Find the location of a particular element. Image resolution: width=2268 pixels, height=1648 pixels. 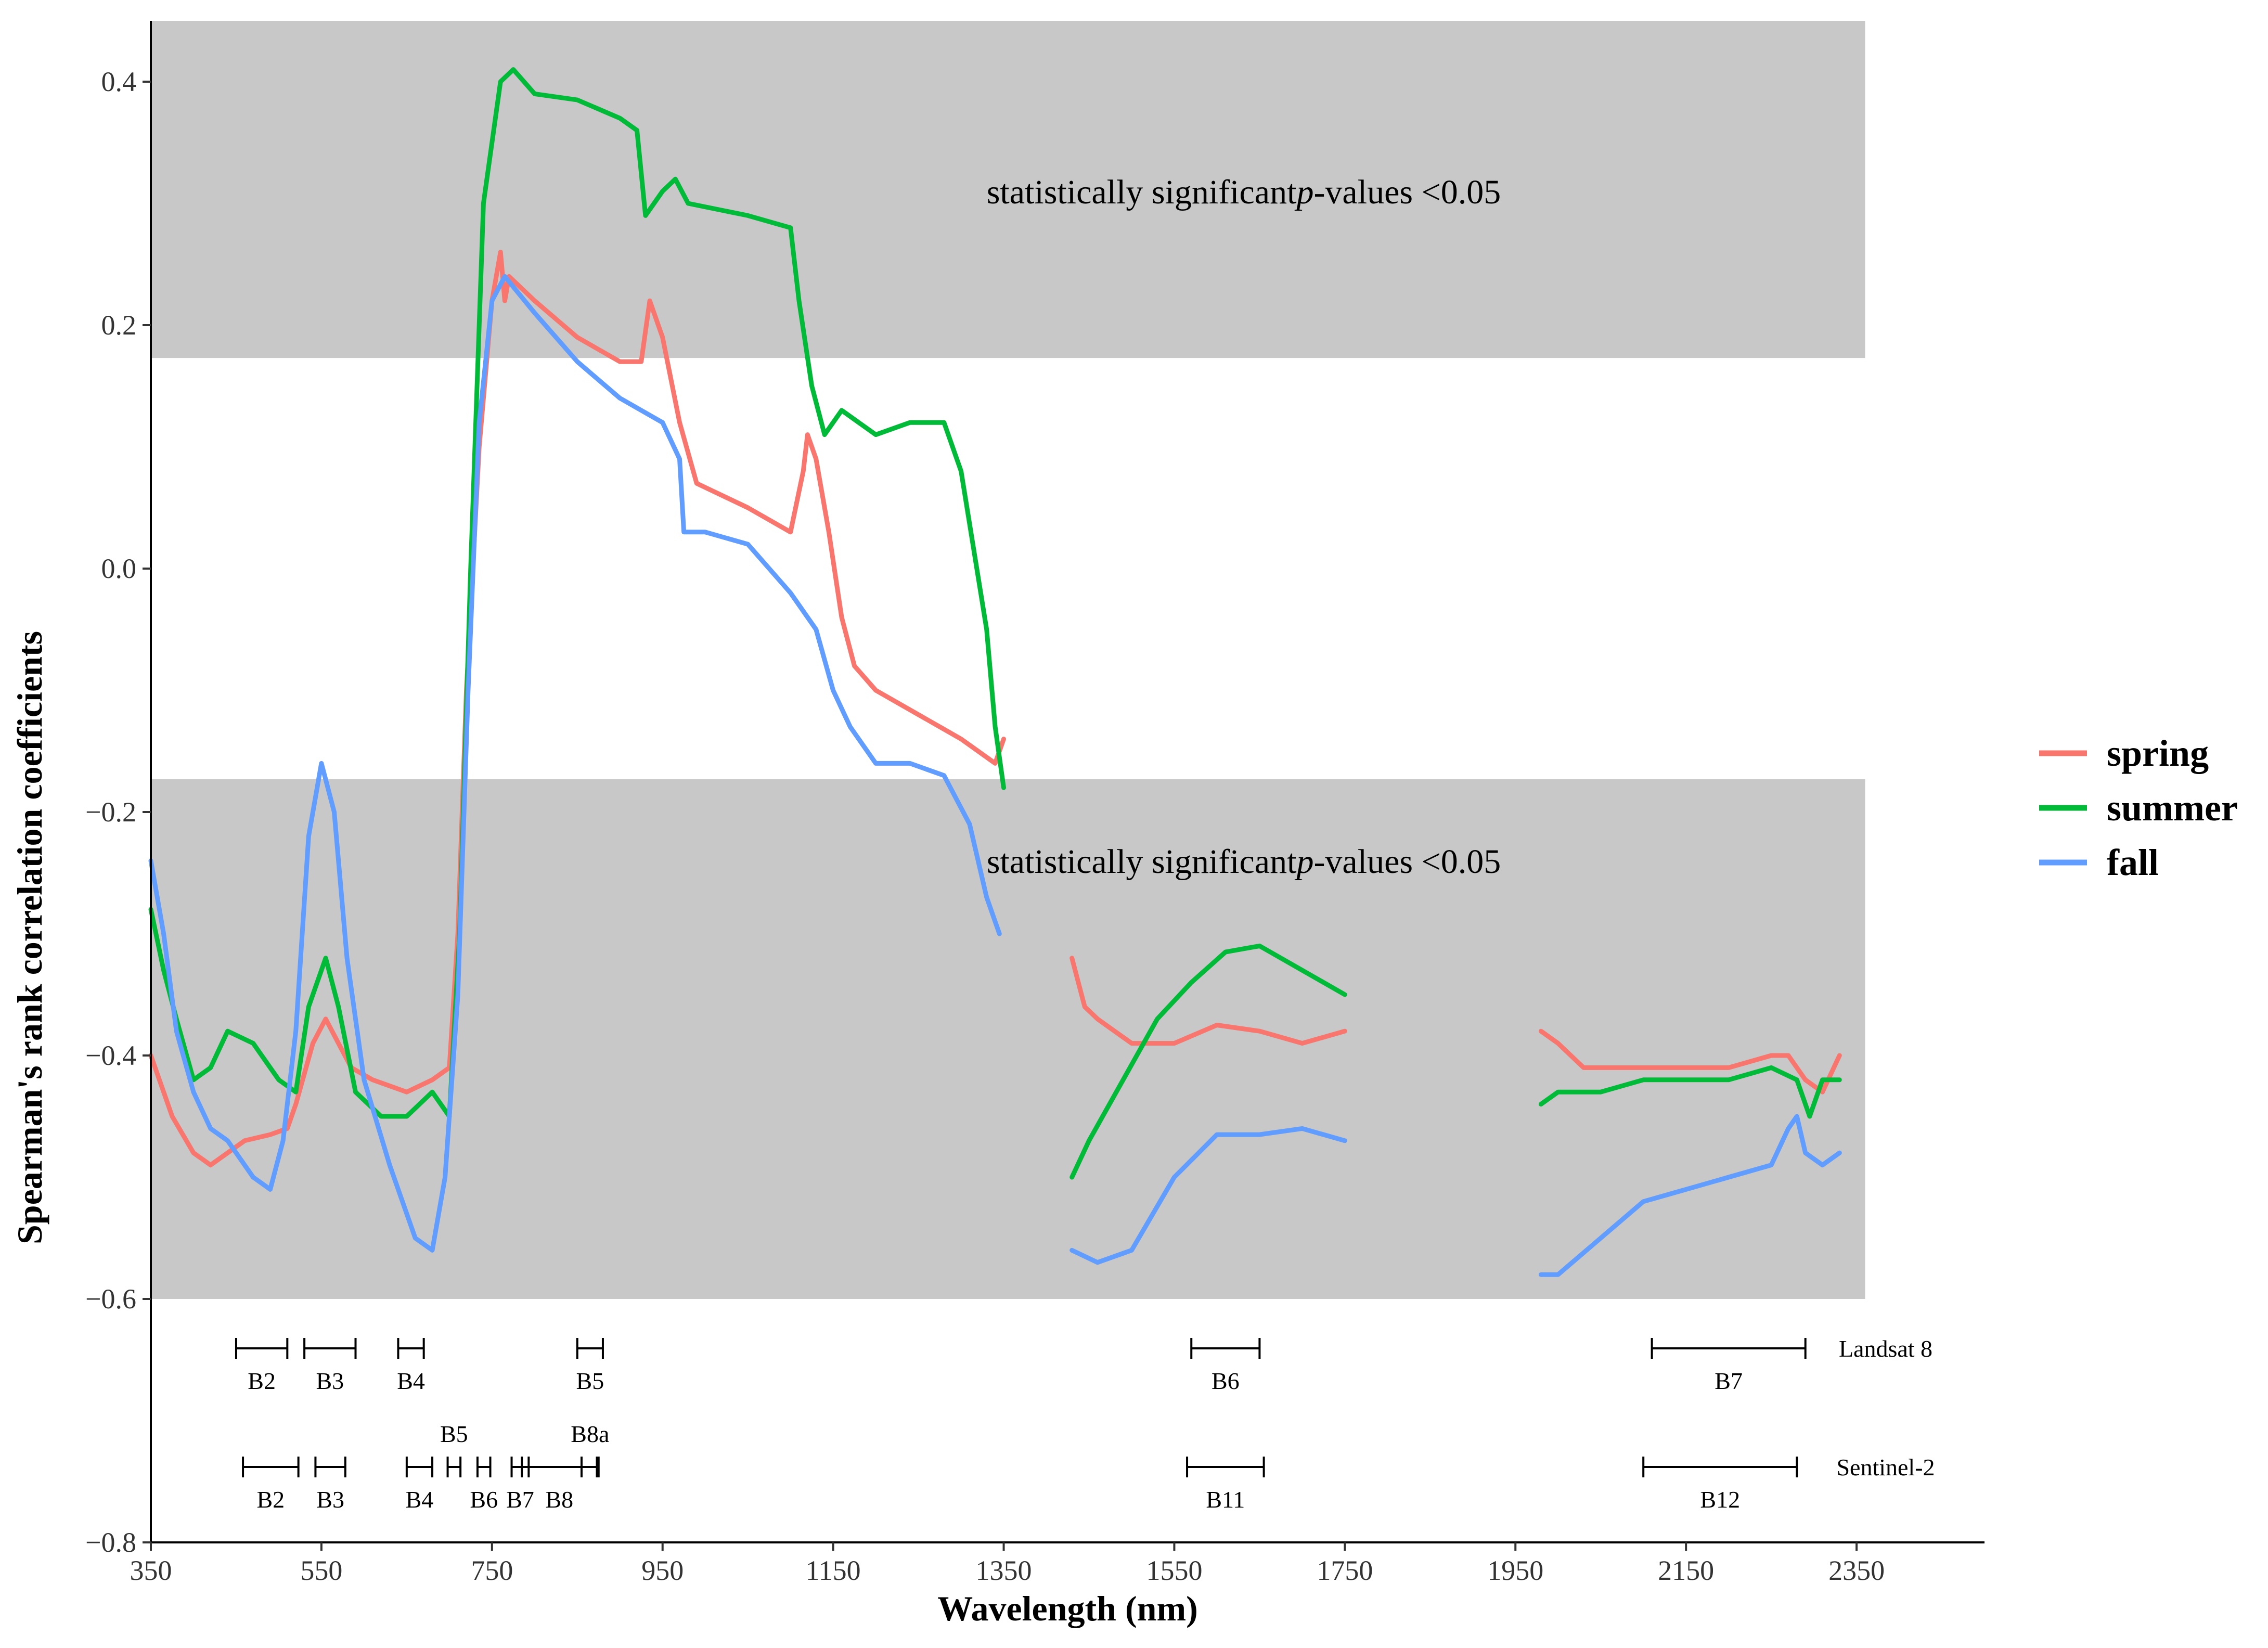

x-axis-title: Wavelength (nm) is located at coordinates (1067, 1608).